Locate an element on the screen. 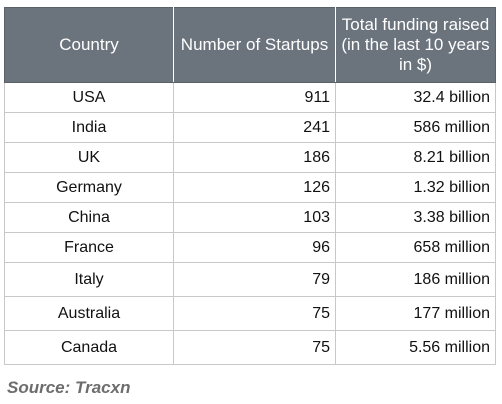  cell-funding: 1.32 billion is located at coordinates (415, 187).